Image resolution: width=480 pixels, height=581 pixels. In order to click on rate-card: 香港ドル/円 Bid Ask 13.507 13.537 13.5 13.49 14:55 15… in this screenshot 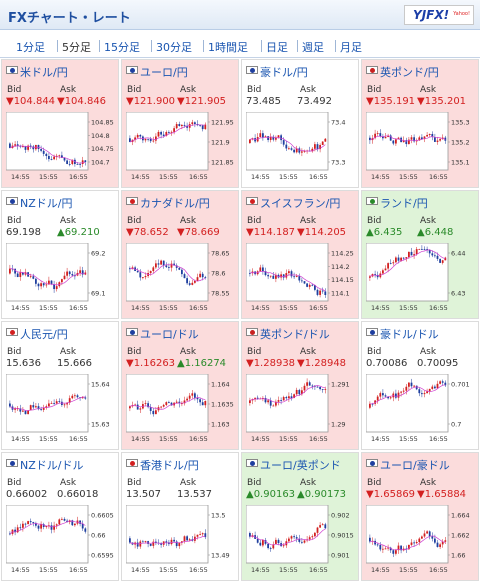, I will do `click(180, 516)`.